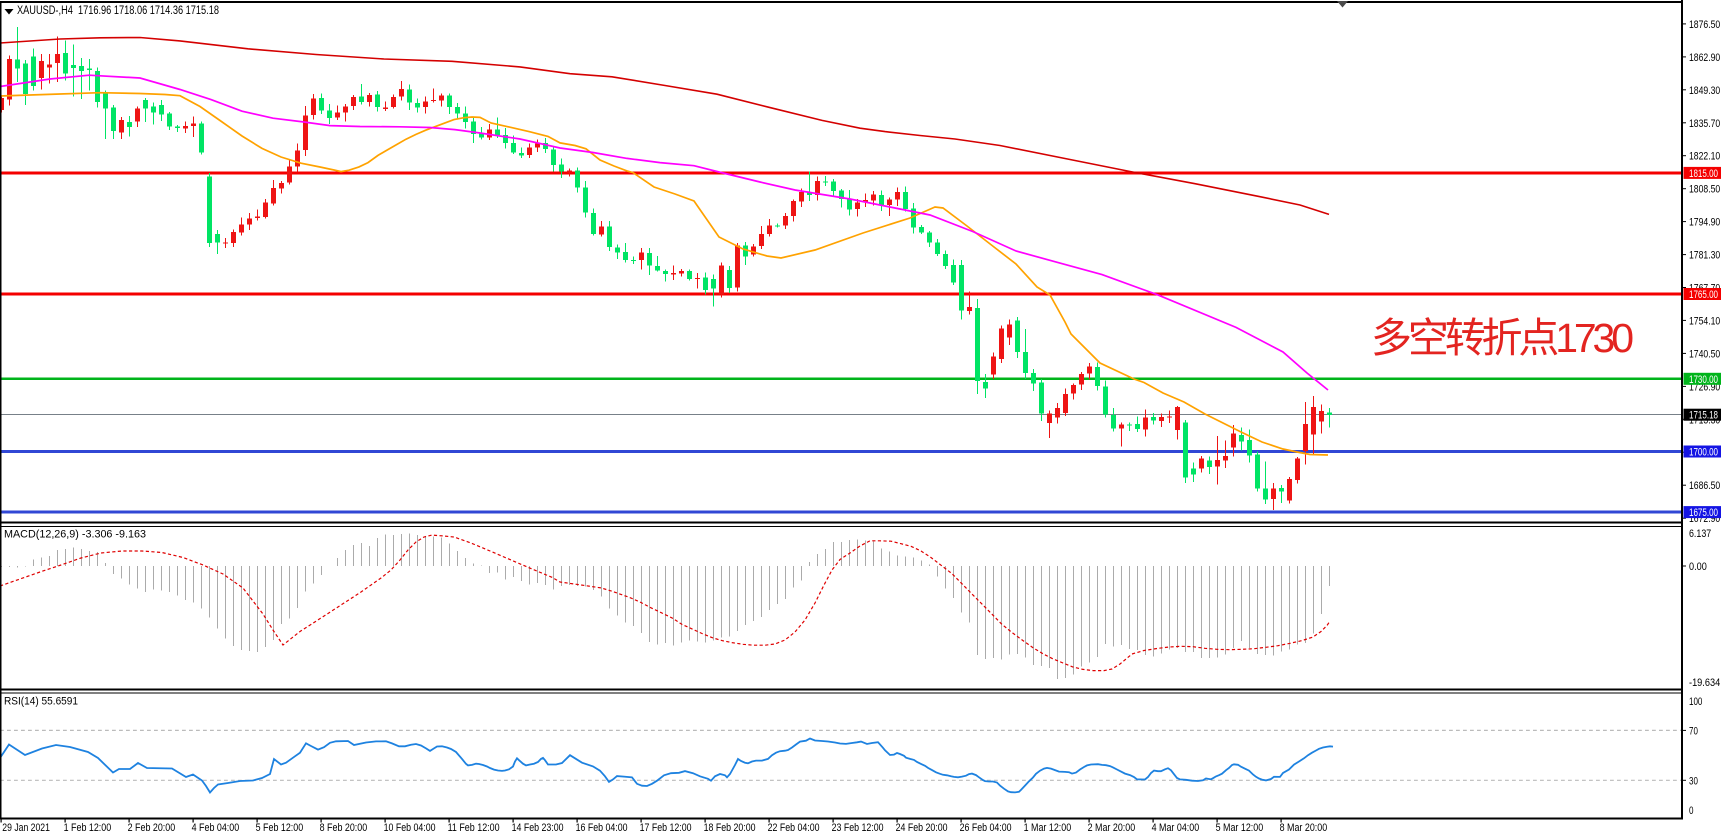 This screenshot has width=1721, height=838. What do you see at coordinates (1704, 256) in the screenshot?
I see `svg-text: 1781.30` at bounding box center [1704, 256].